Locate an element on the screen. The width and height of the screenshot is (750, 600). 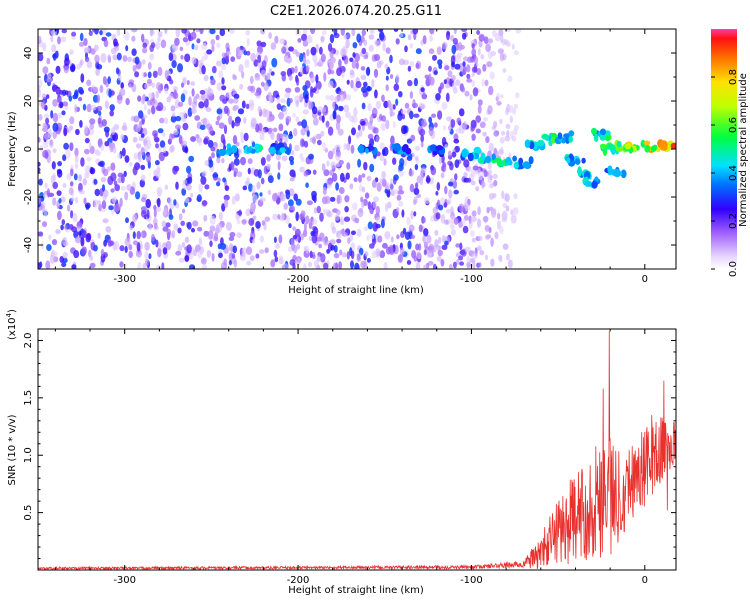
x-tick-label: 0 is located at coordinates (645, 279).